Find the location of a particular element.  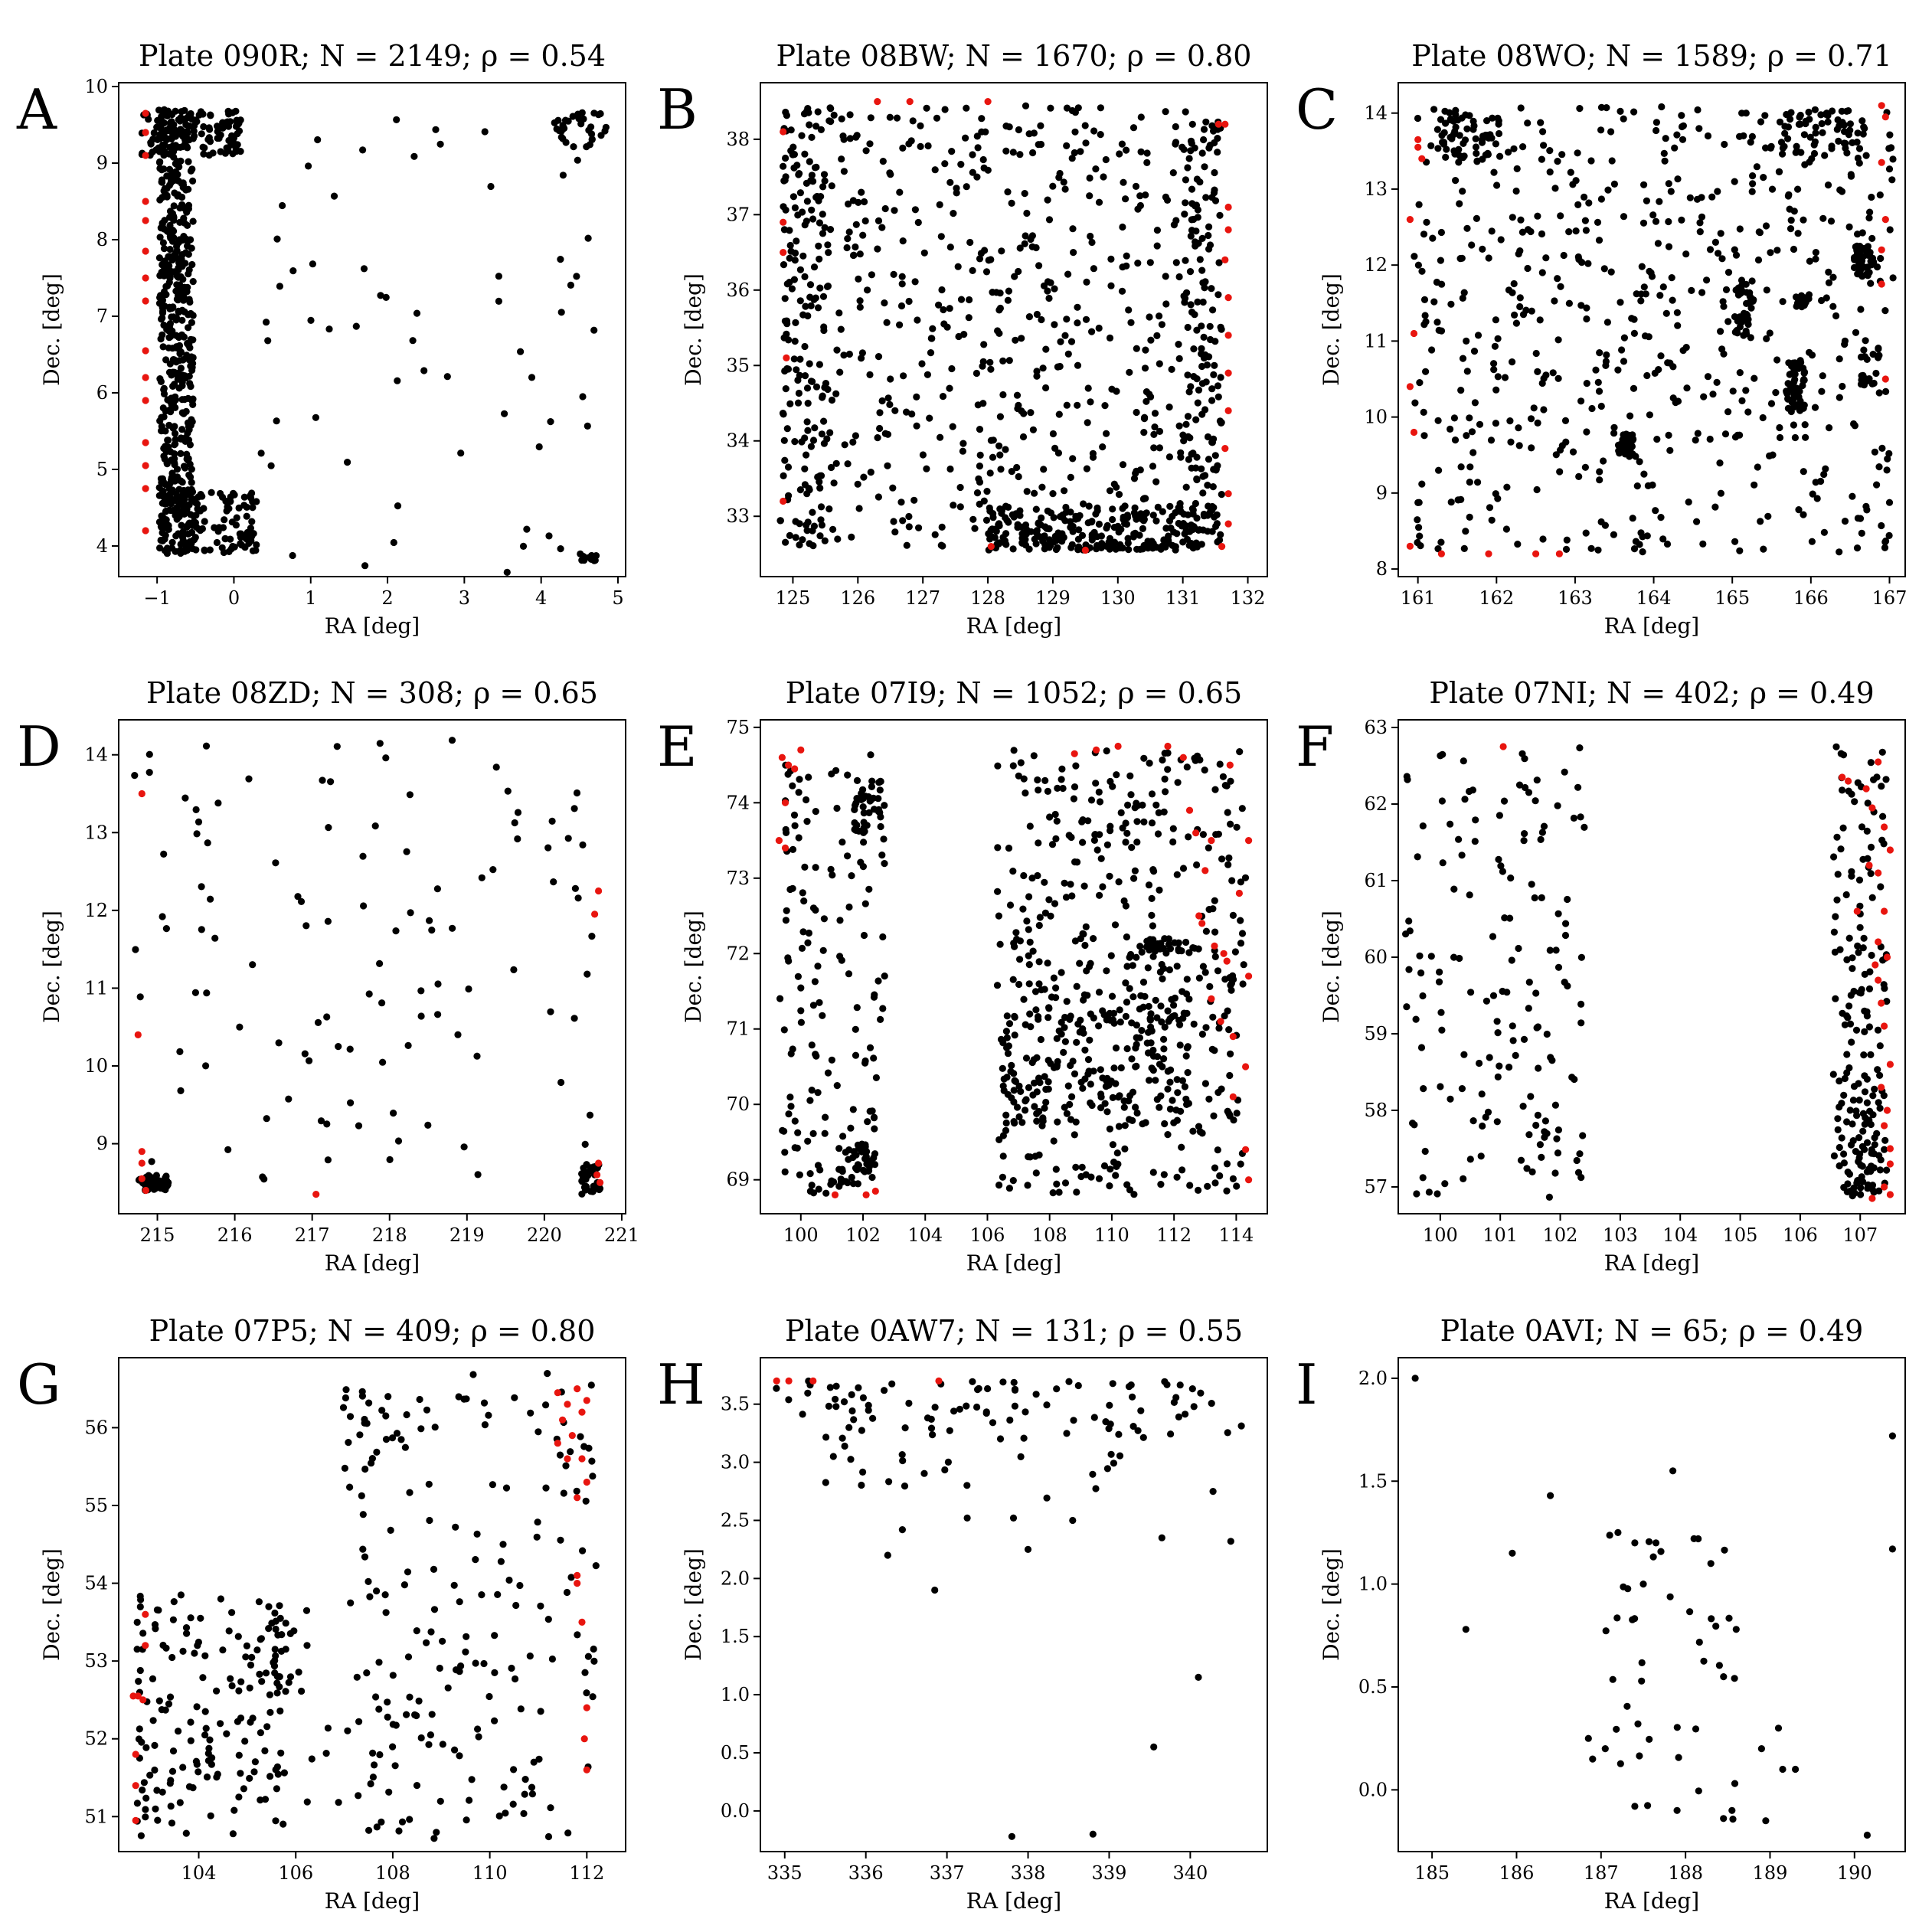

y-axis-label: Dec. [deg] is located at coordinates (1331, 966).